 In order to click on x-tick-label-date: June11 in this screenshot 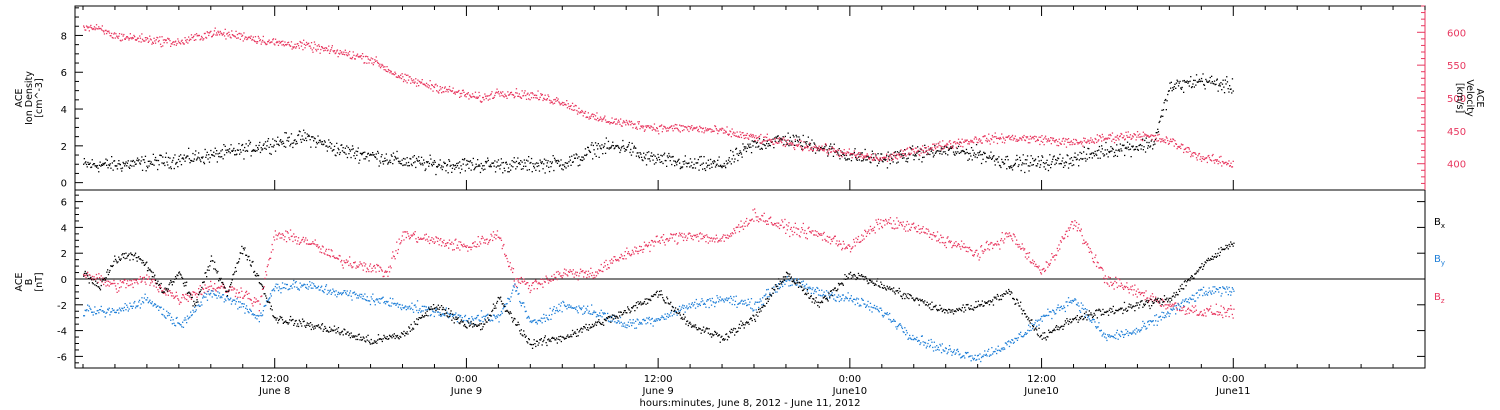, I will do `click(1233, 391)`.